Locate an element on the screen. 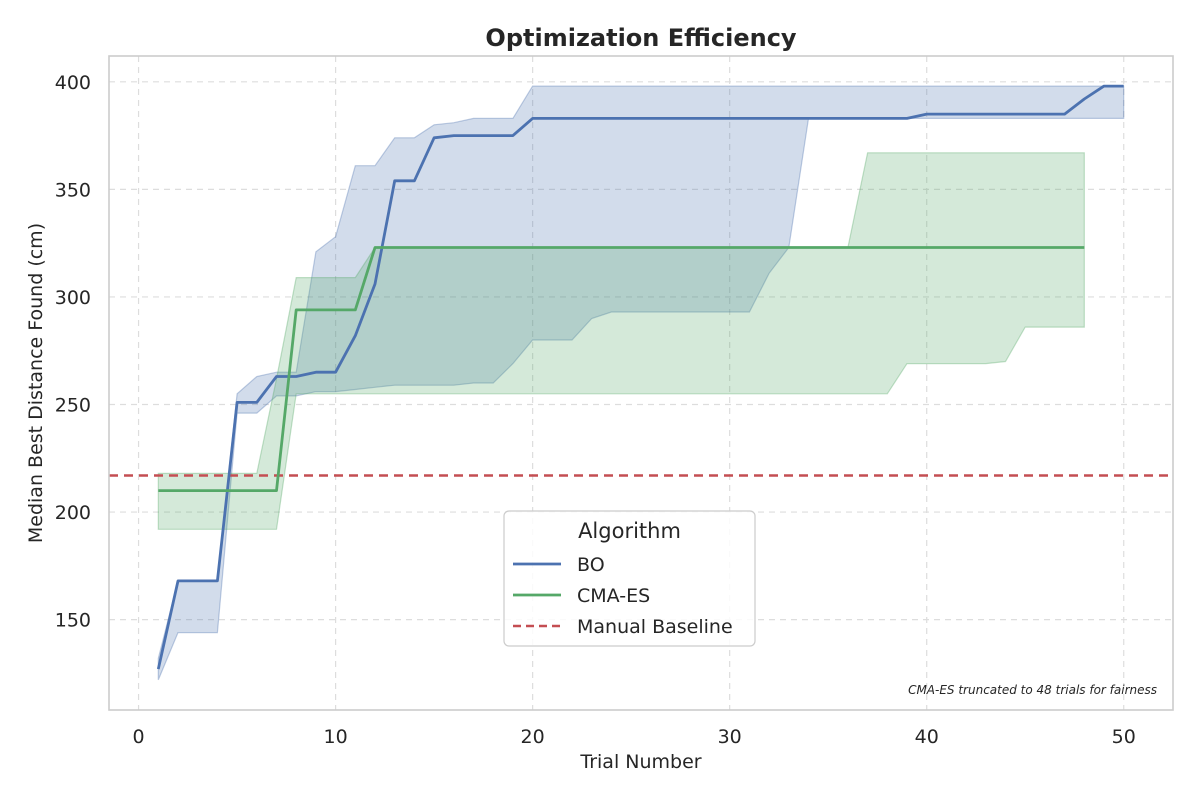 The height and width of the screenshot is (804, 1200). y-tick-label: 300 is located at coordinates (73, 298).